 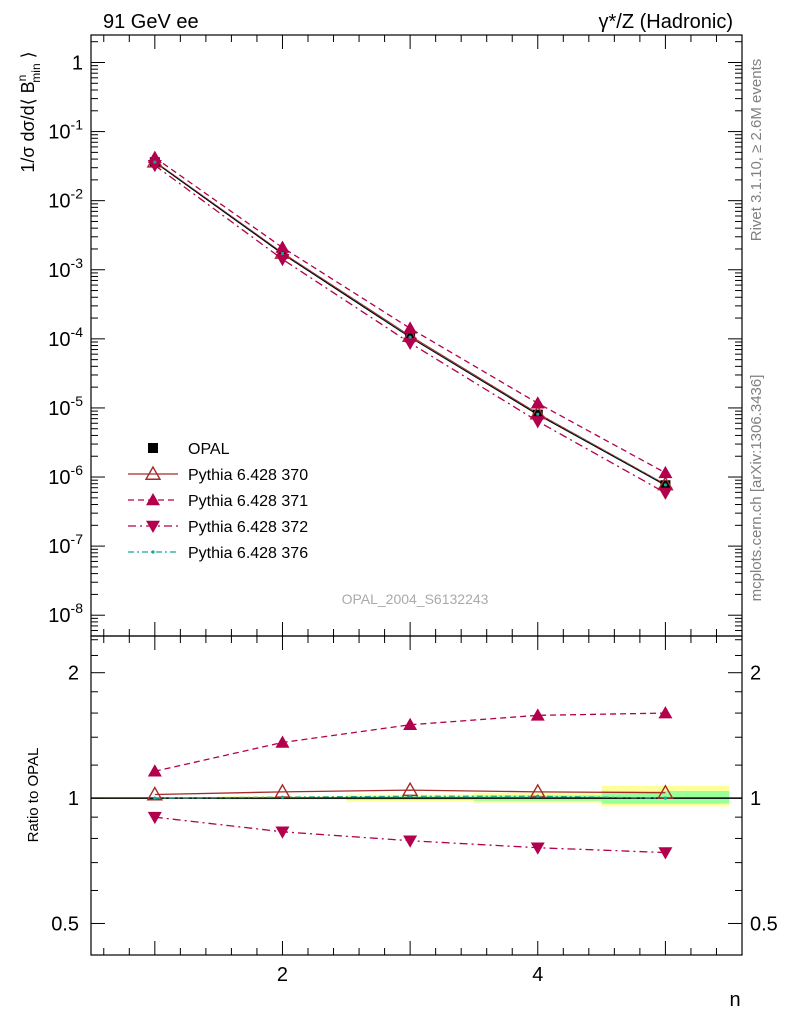 What do you see at coordinates (65, 924) in the screenshot?
I see `ratio-y-tick-label: 0.5` at bounding box center [65, 924].